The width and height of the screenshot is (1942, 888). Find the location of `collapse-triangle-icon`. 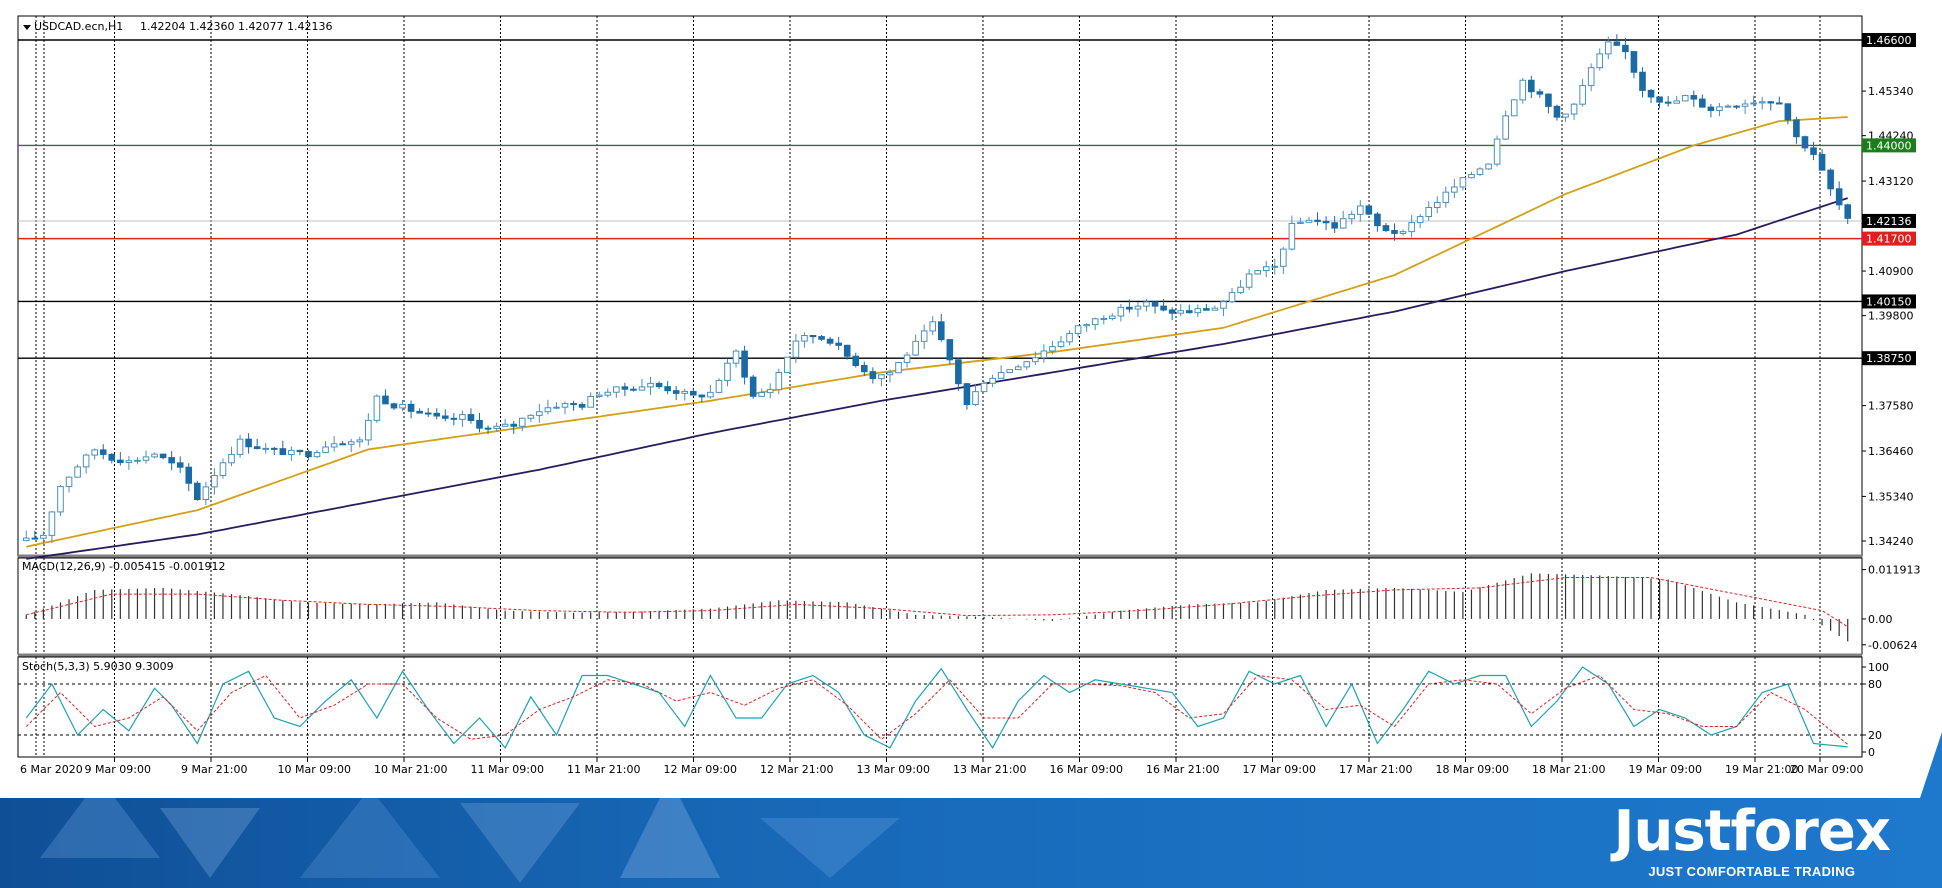

collapse-triangle-icon is located at coordinates (27, 27).